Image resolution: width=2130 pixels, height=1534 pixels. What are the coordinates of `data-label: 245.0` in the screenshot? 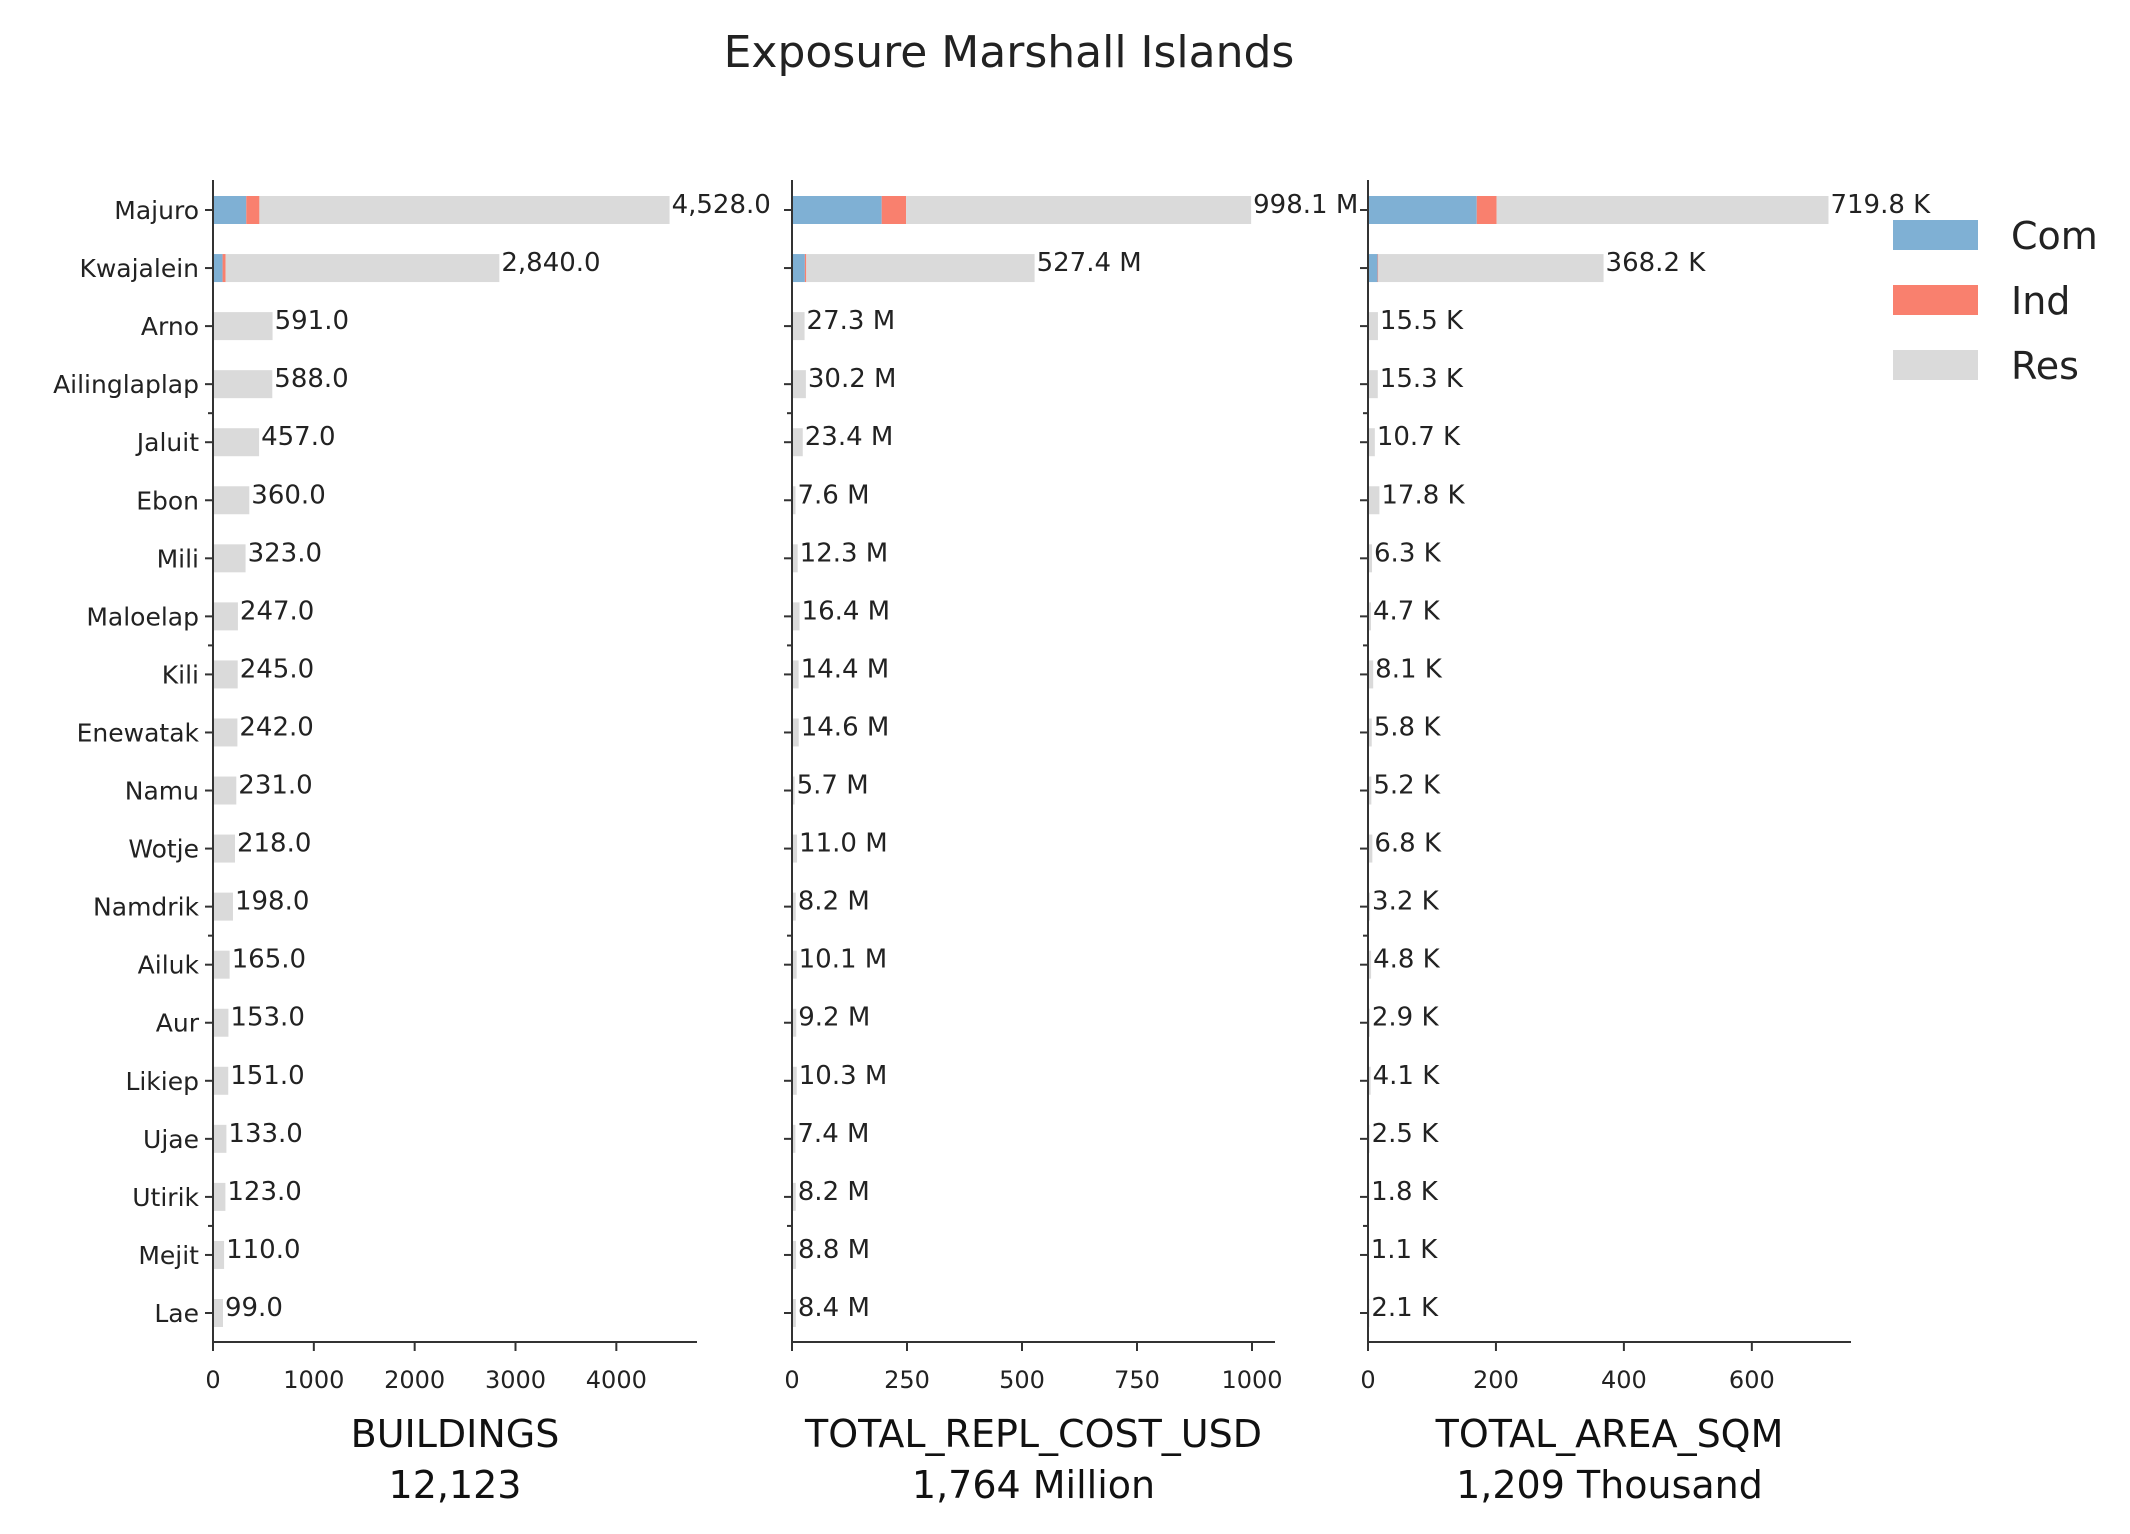 It's located at (277, 669).